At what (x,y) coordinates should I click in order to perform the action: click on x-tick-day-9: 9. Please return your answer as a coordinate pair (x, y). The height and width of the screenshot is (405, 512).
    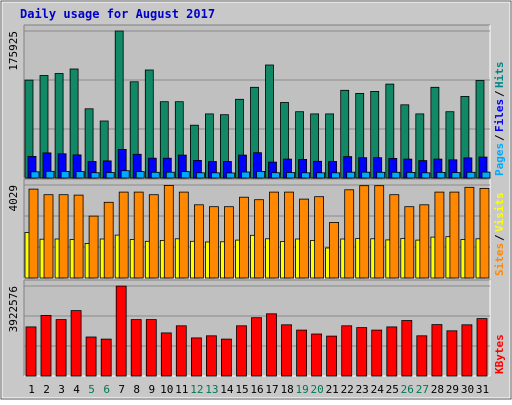
    Looking at the image, I should click on (151, 389).